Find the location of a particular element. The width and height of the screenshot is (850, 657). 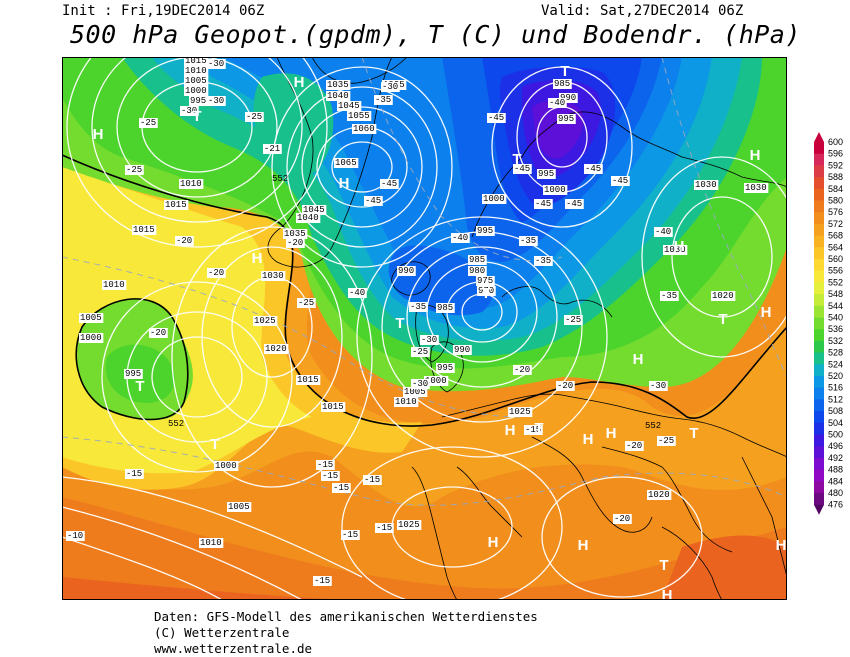

pressure-label: 970 is located at coordinates (486, 291).